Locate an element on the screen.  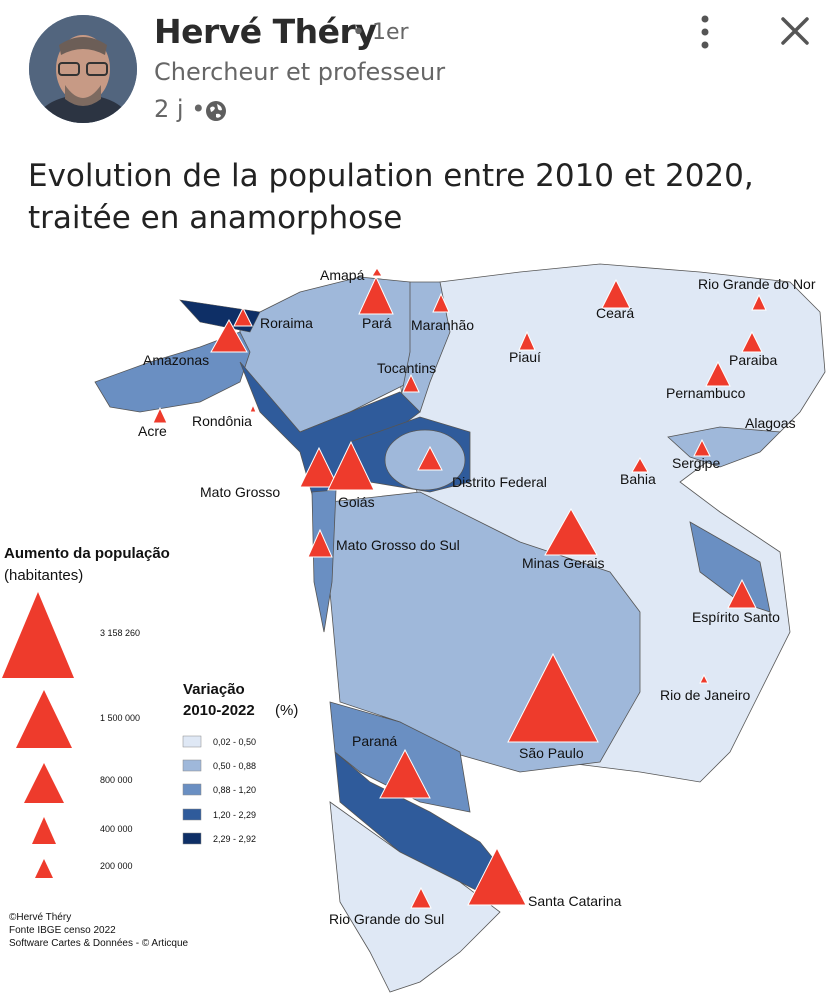
color-legend-title-1: Variação is located at coordinates (214, 689).